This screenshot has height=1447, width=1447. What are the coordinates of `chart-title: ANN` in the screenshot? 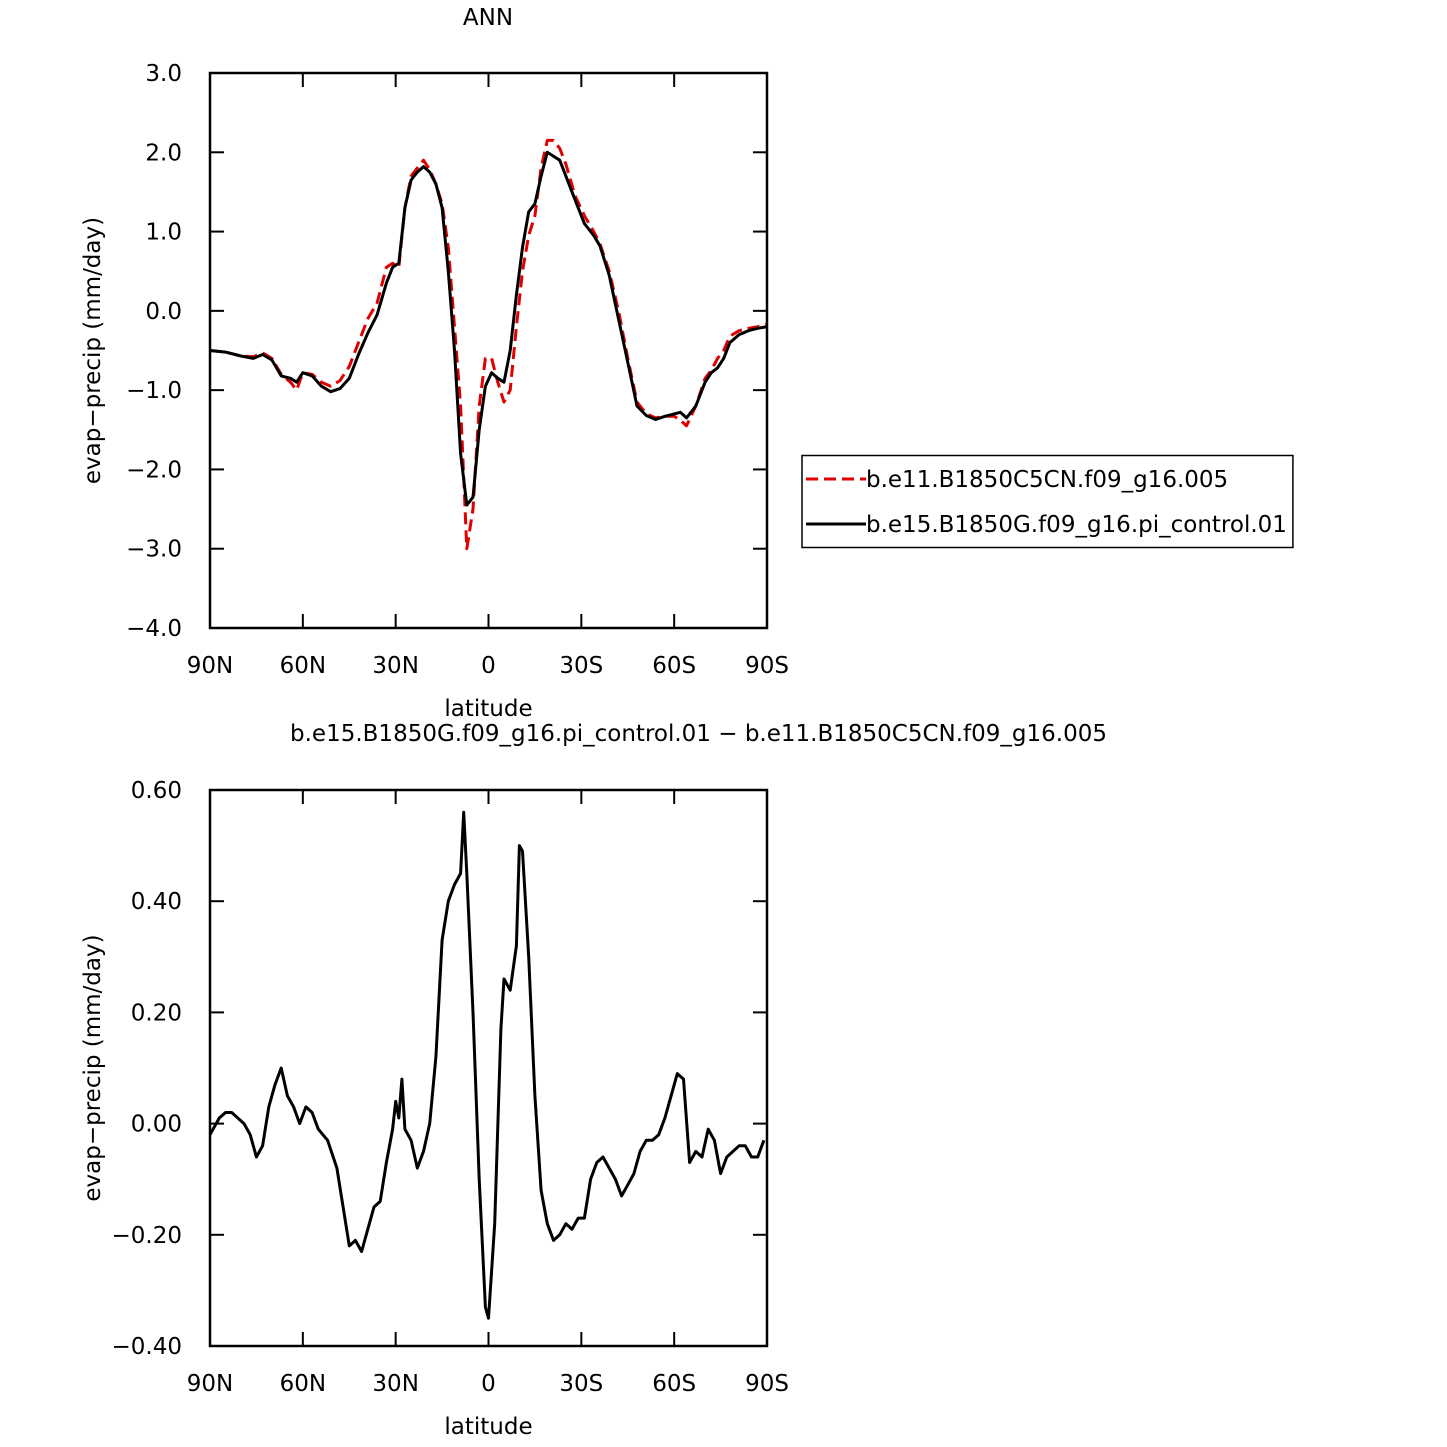 It's located at (488, 18).